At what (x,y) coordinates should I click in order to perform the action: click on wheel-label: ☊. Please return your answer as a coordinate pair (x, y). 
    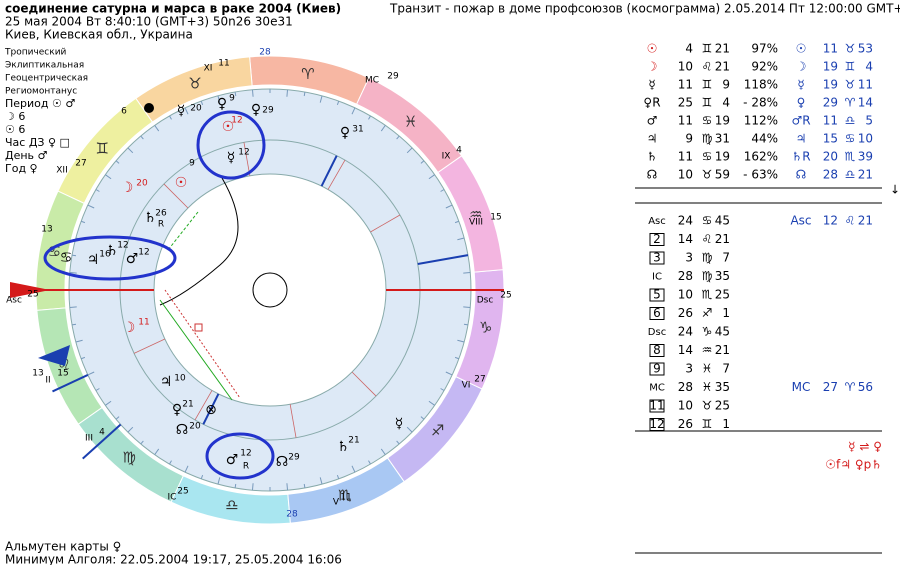
    Looking at the image, I should click on (182, 430).